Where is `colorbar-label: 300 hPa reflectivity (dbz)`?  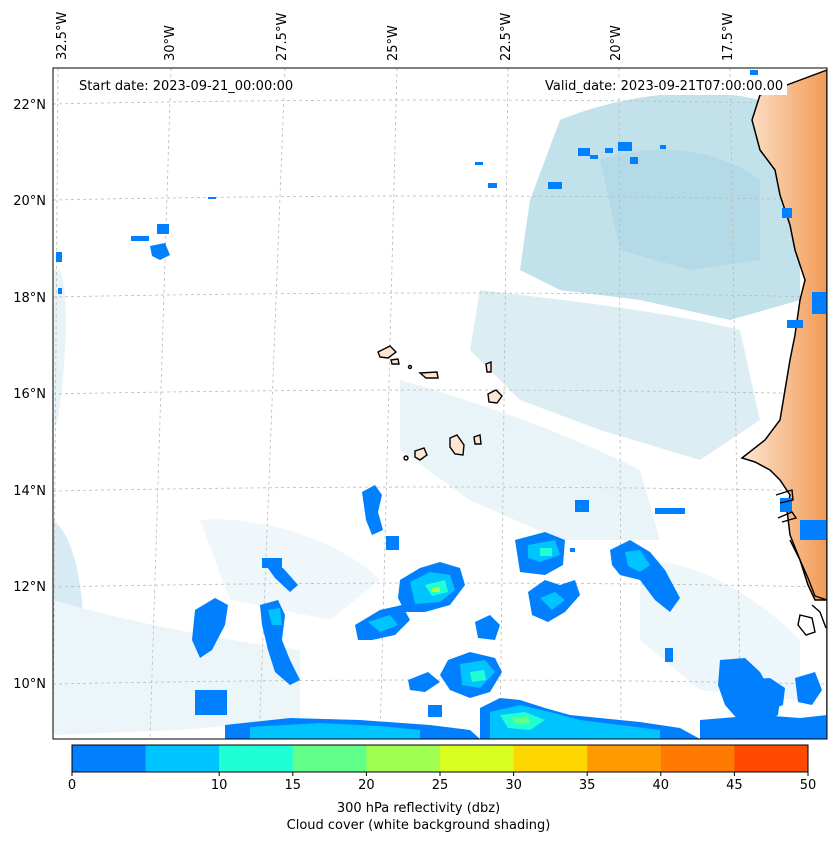 colorbar-label: 300 hPa reflectivity (dbz) is located at coordinates (418, 808).